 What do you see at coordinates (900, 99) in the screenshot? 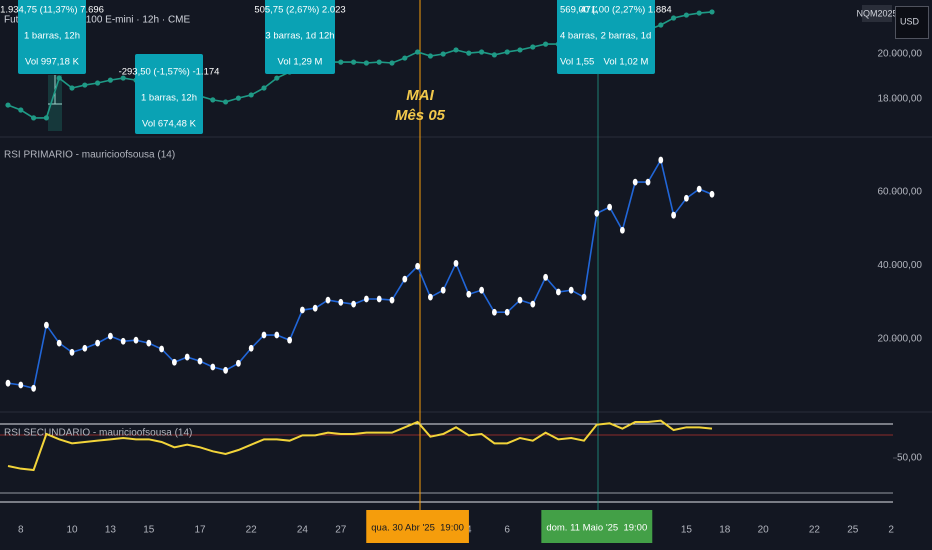
I see `y-tick-label: 18.000,00` at bounding box center [900, 99].